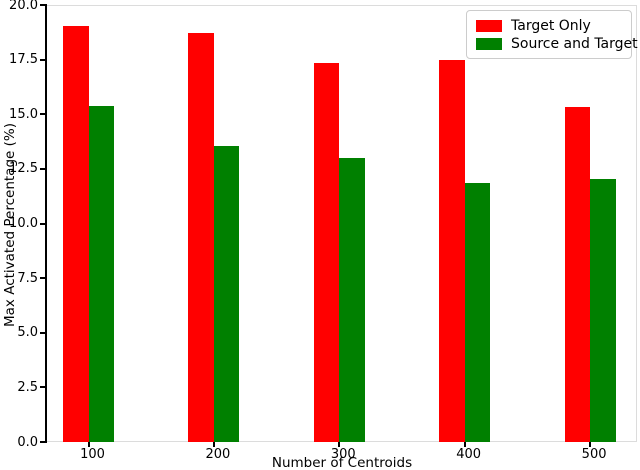 Image resolution: width=640 pixels, height=470 pixels. I want to click on y-tick-label: 20.0, so click(23, 6).